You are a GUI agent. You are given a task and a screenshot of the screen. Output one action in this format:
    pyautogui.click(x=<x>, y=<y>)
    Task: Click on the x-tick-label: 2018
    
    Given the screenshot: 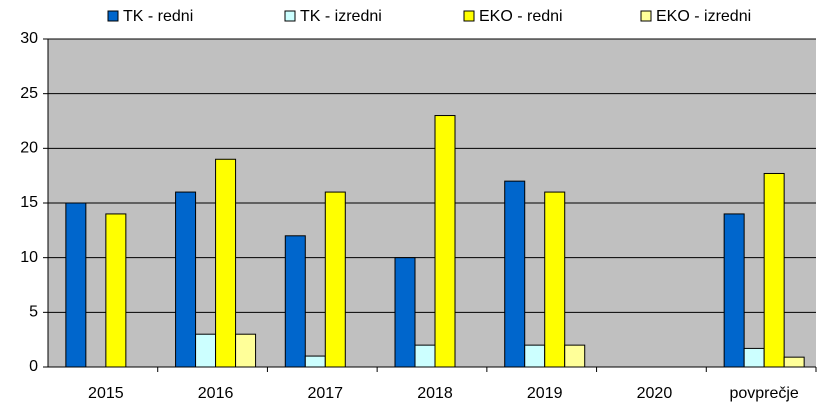 What is the action you would take?
    pyautogui.click(x=435, y=393)
    